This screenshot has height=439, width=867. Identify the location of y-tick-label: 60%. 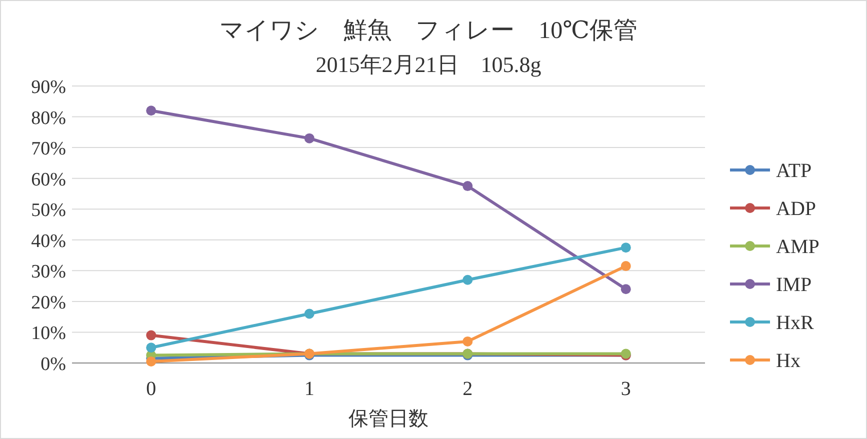
(48, 179).